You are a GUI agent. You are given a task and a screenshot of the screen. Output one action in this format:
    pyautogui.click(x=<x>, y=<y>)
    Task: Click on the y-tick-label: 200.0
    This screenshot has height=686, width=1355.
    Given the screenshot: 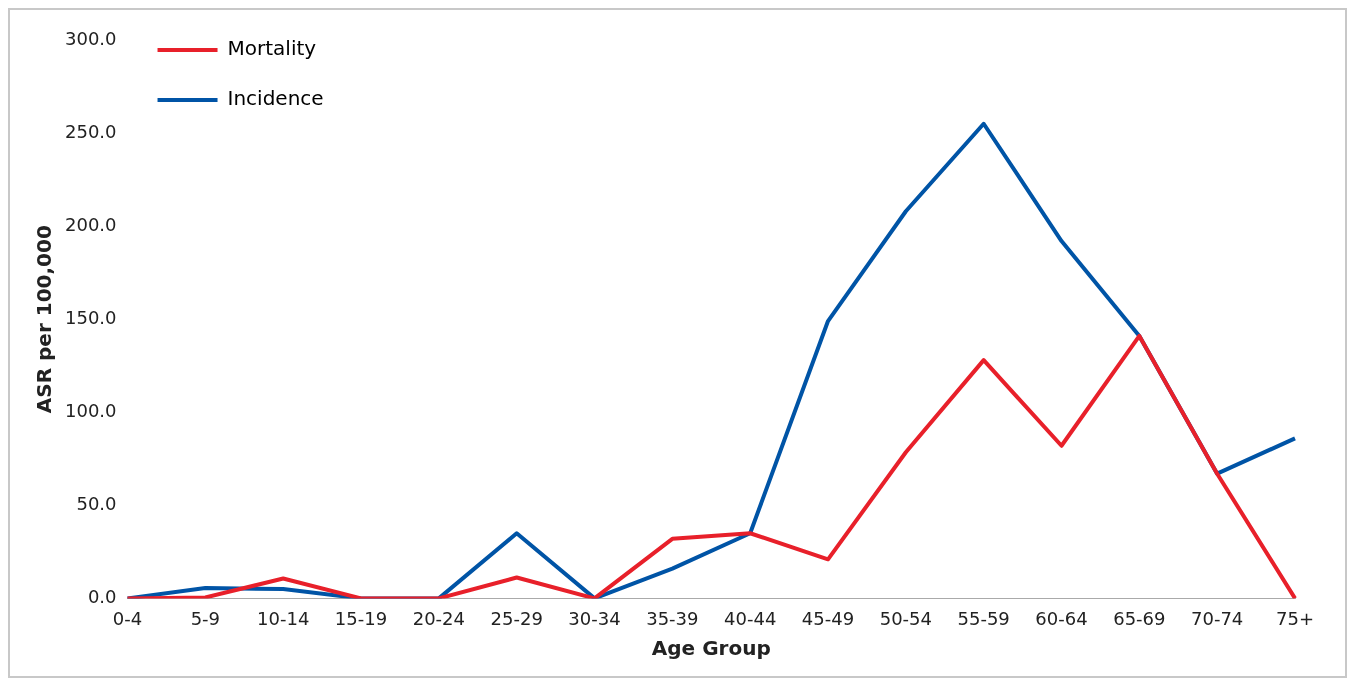 What is the action you would take?
    pyautogui.click(x=91, y=224)
    